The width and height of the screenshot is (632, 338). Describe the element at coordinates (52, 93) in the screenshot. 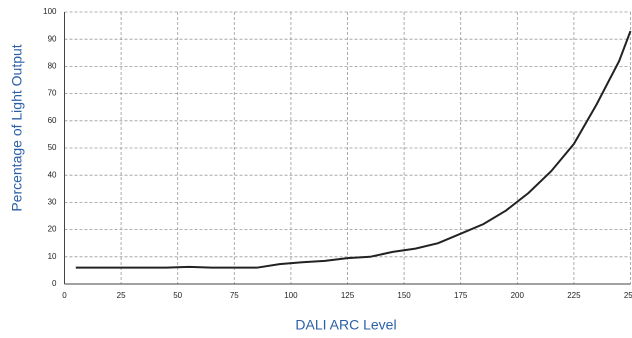

I see `y-tick-label: 70` at that location.